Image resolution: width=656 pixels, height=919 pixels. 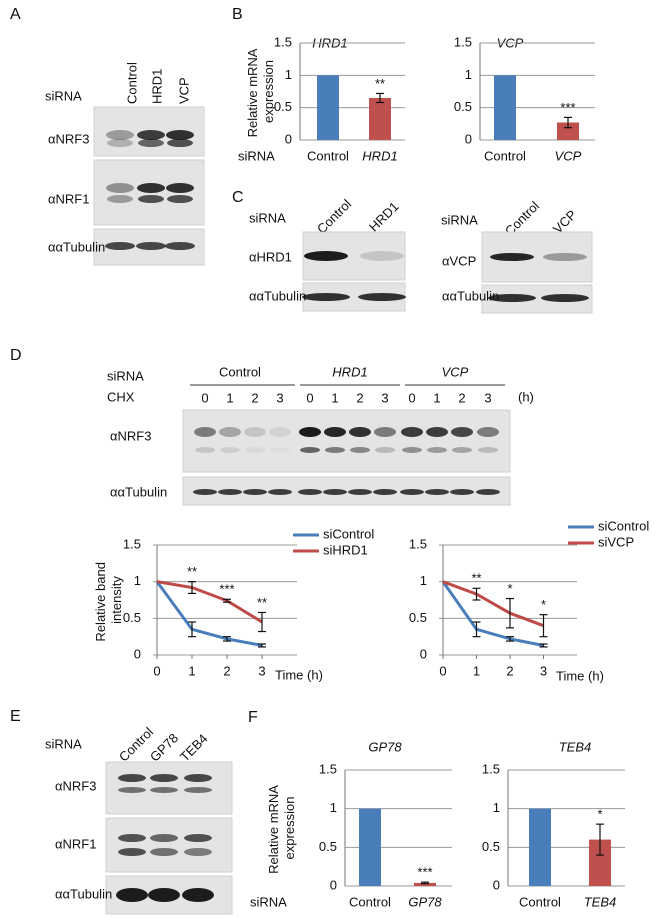 What do you see at coordinates (459, 260) in the screenshot?
I see `row-label: αVCP` at bounding box center [459, 260].